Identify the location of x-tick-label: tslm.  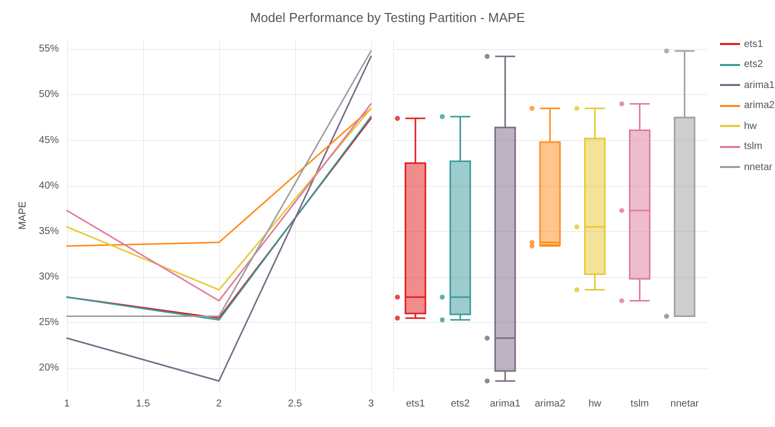
(639, 404).